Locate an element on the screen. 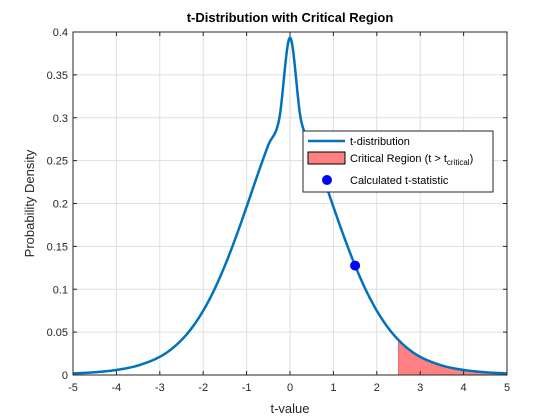 The height and width of the screenshot is (420, 560). x-tick-label: 2 is located at coordinates (377, 388).